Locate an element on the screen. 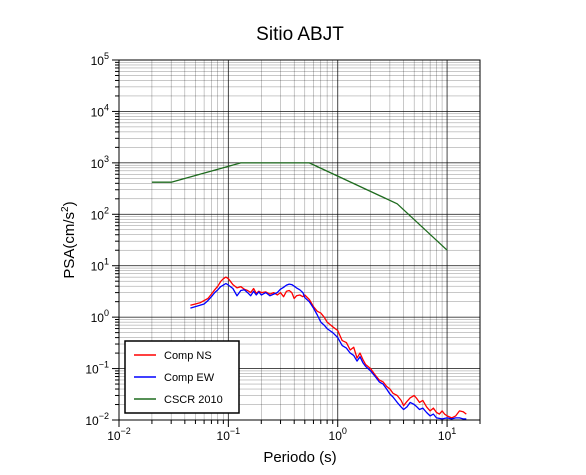 This screenshot has width=586, height=475. x-tick-label-exponent: −1 is located at coordinates (235, 431).